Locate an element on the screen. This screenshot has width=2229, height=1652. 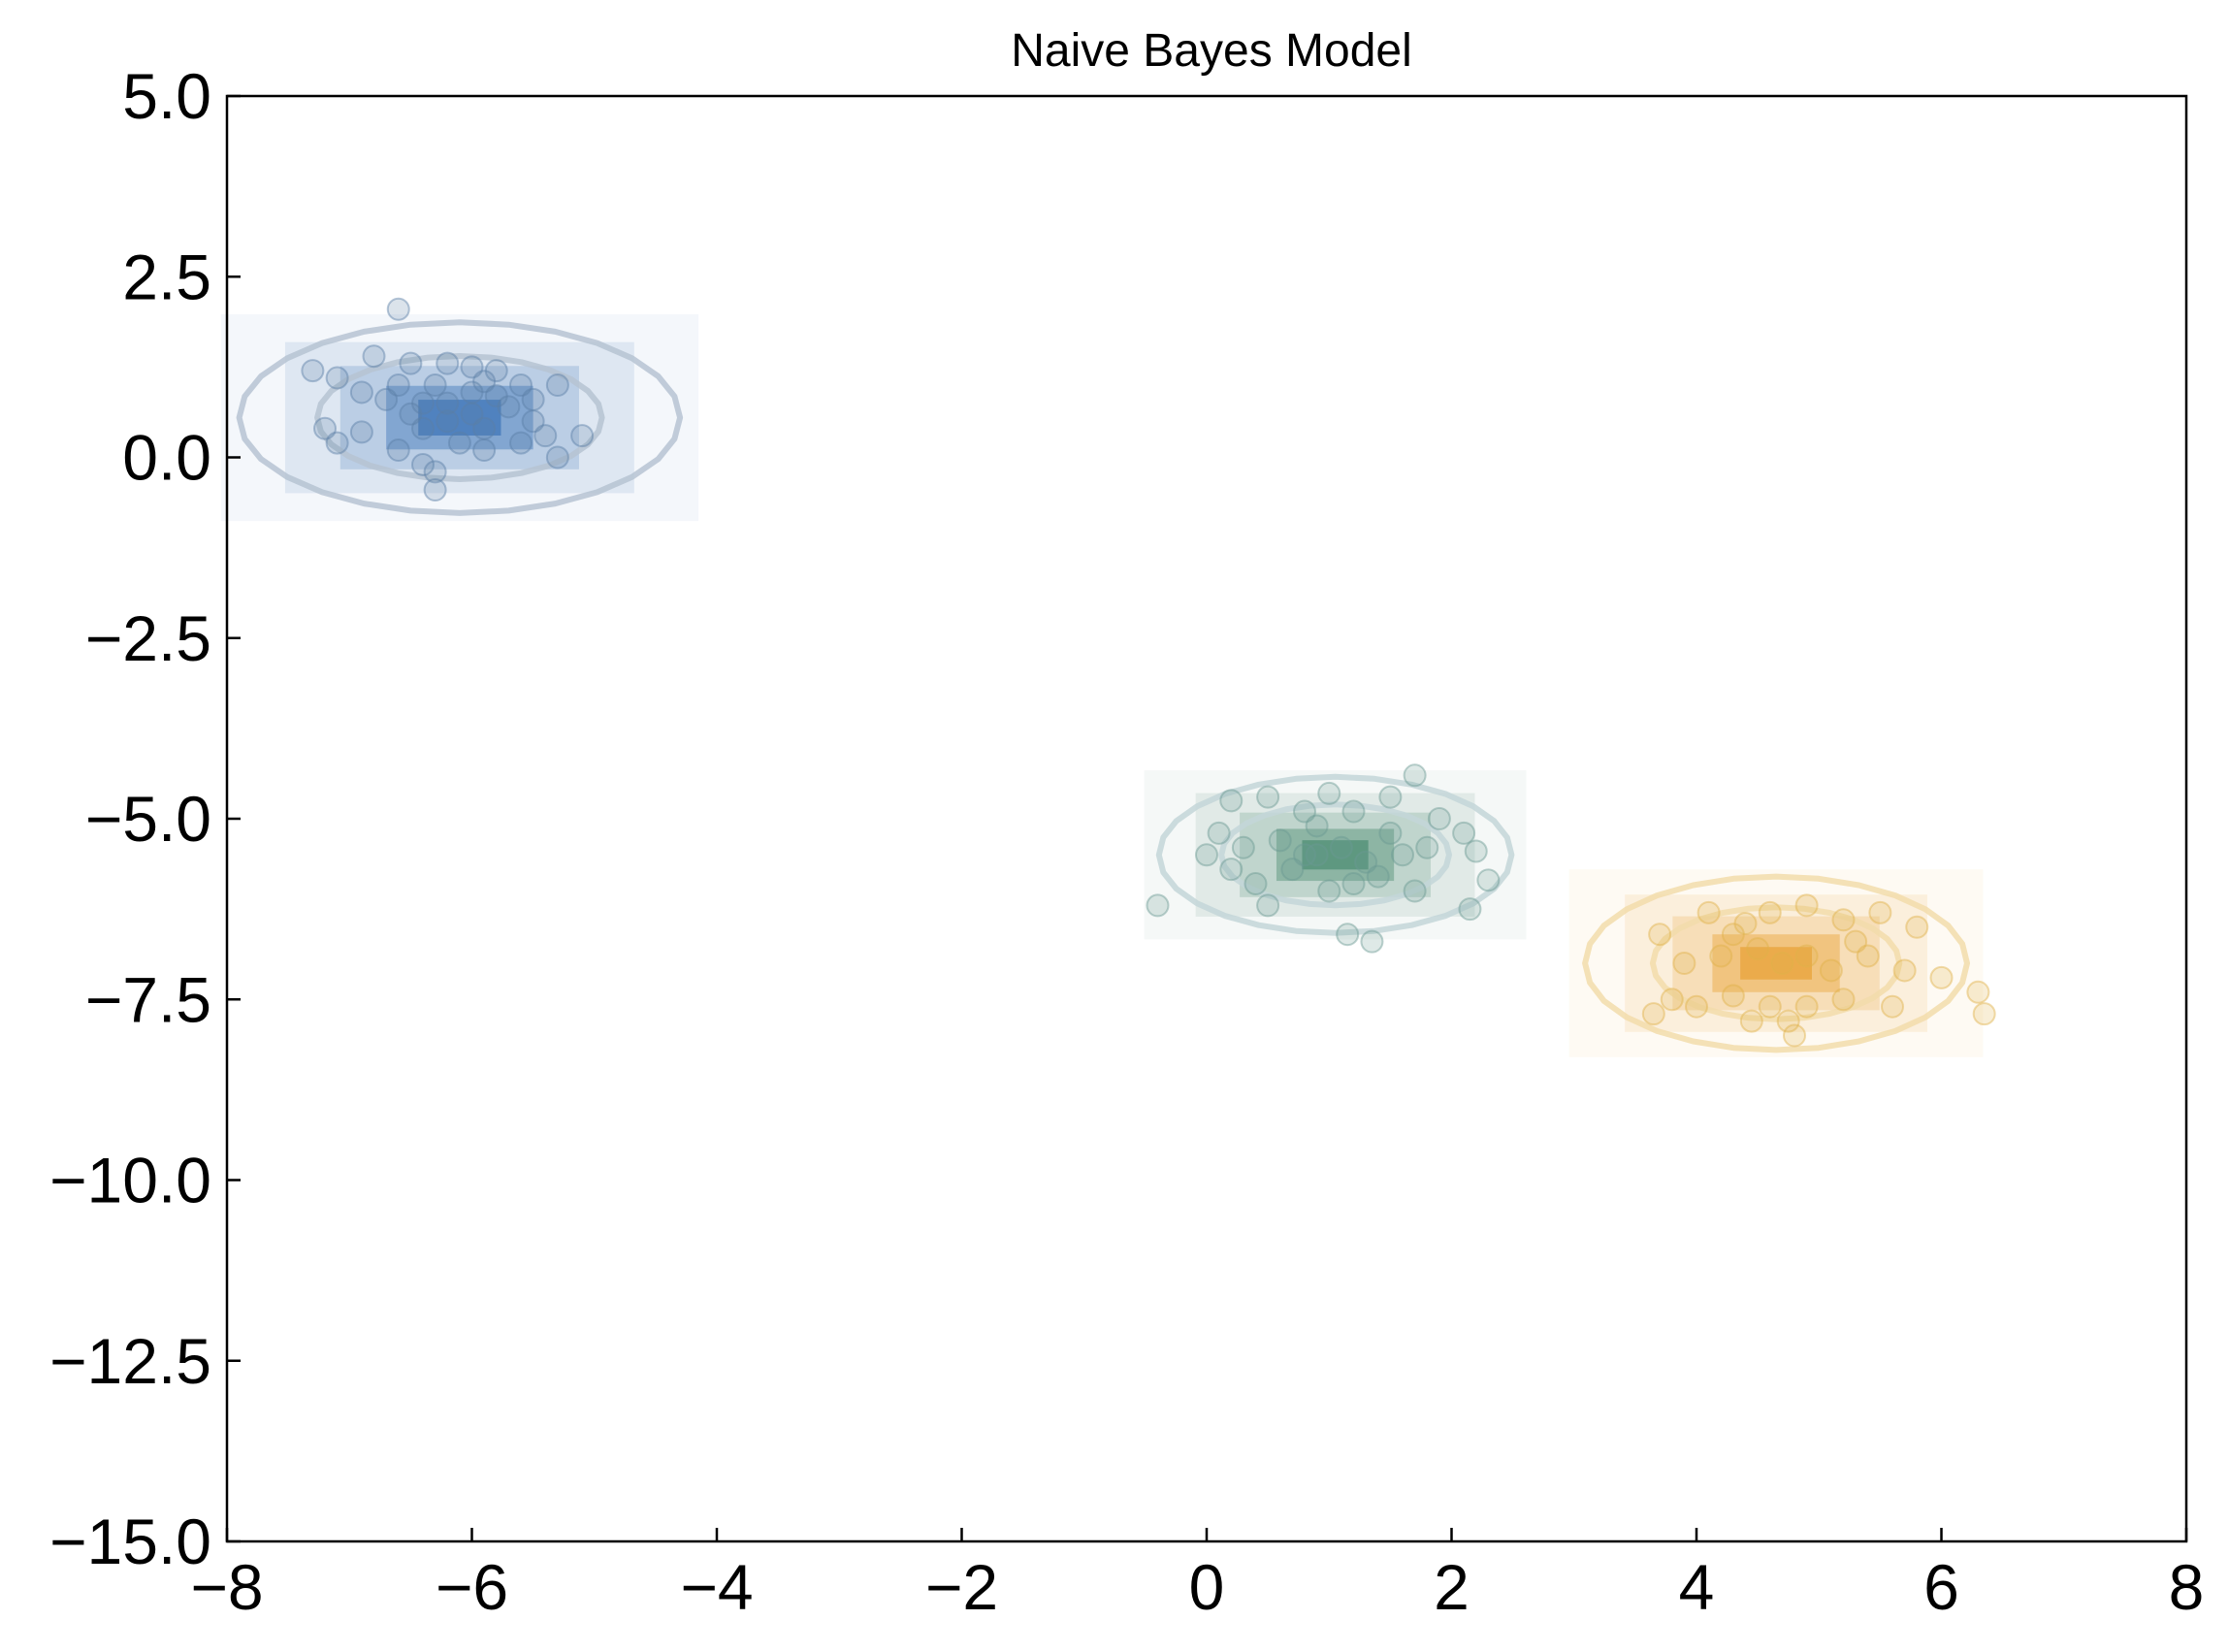
chart-title: Naive Bayes Model is located at coordinates (1211, 51).